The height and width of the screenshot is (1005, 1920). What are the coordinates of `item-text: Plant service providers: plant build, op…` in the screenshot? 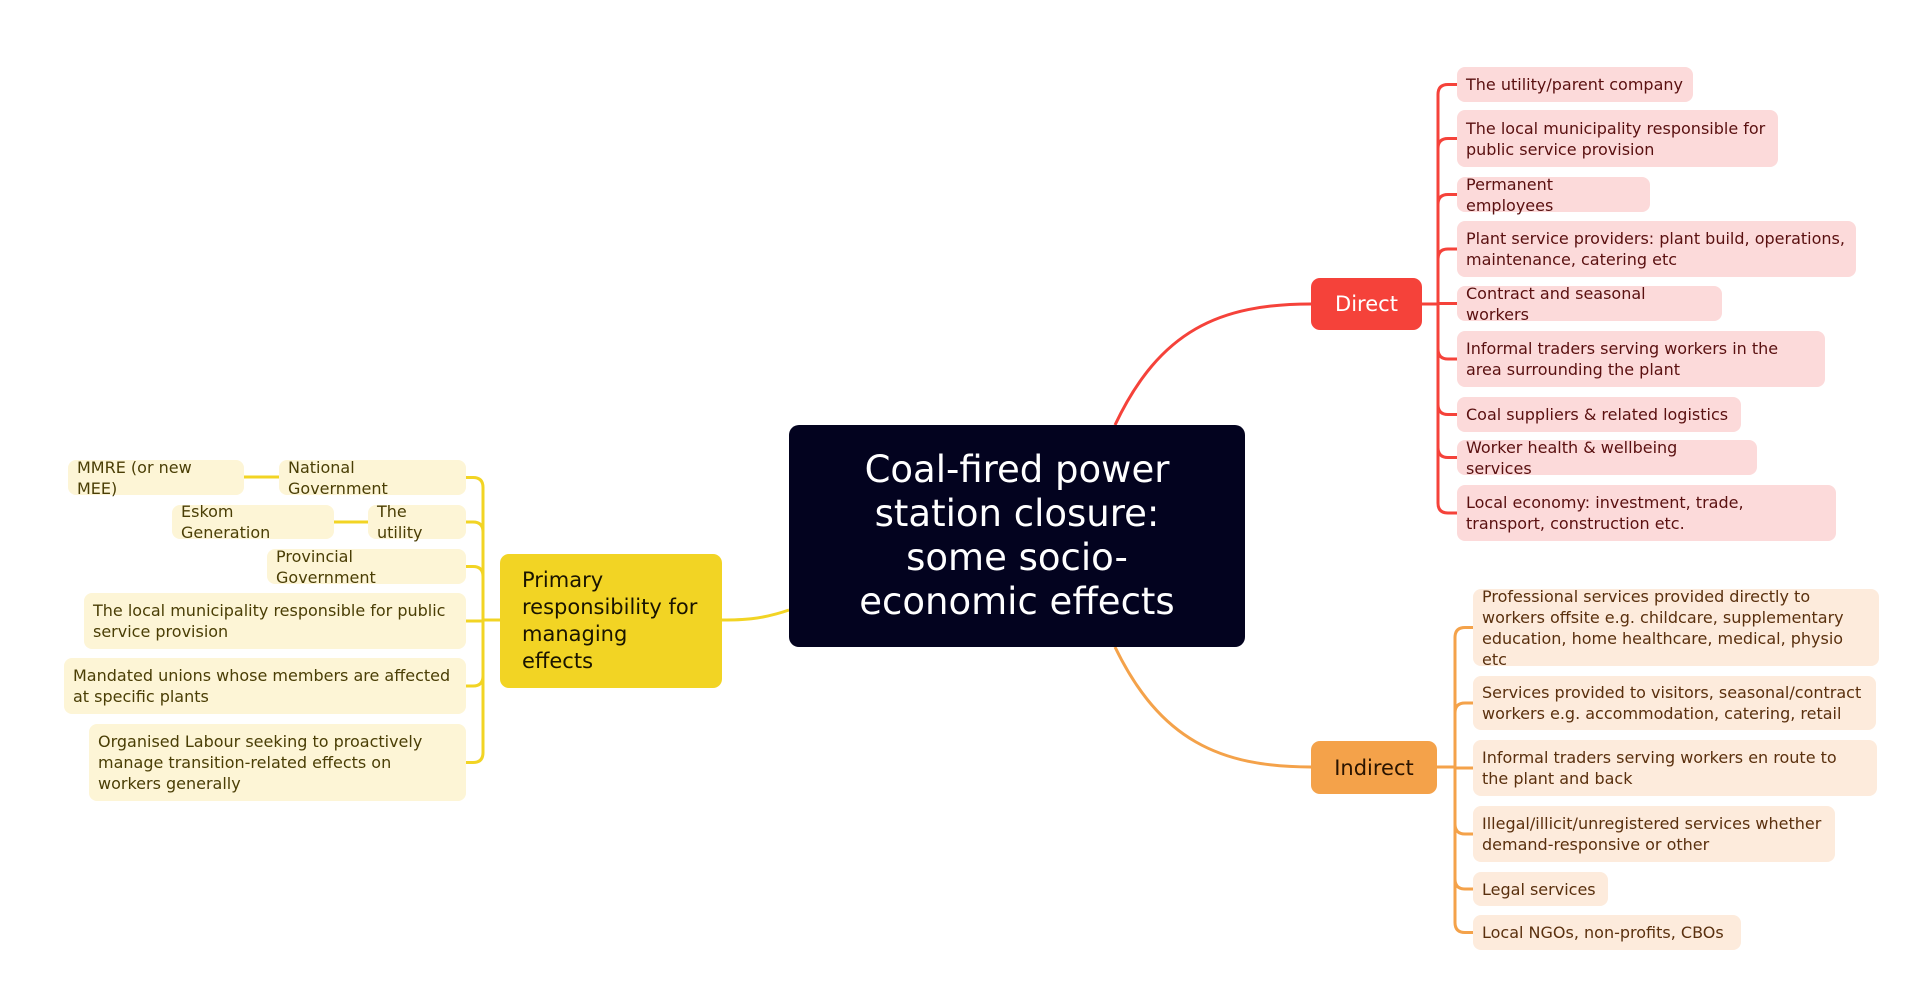 It's located at (1655, 249).